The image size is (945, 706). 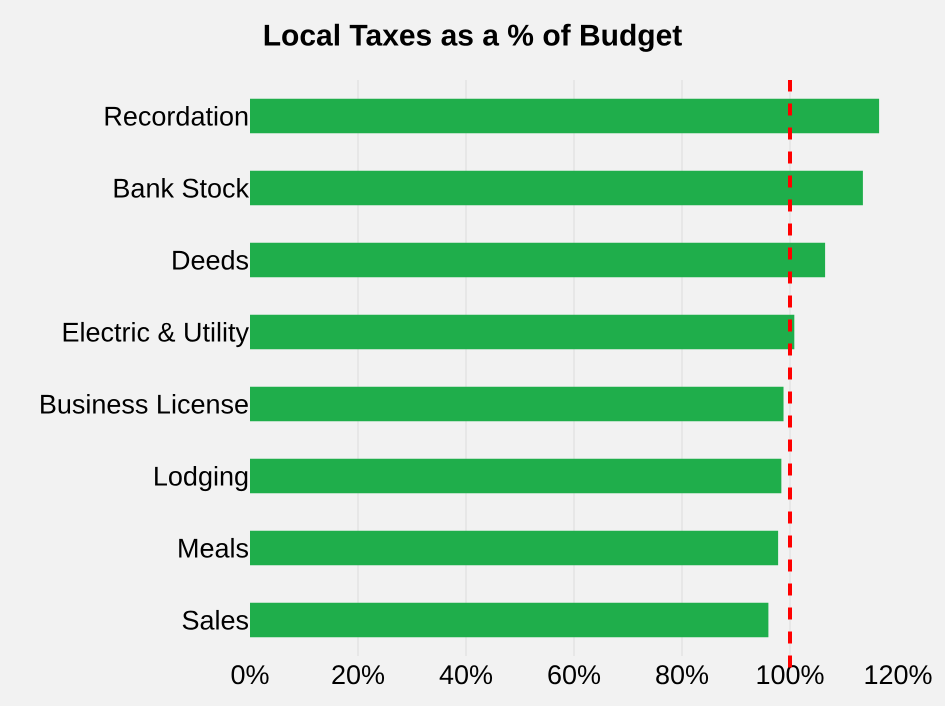 What do you see at coordinates (790, 675) in the screenshot?
I see `x-tick-label: 100%` at bounding box center [790, 675].